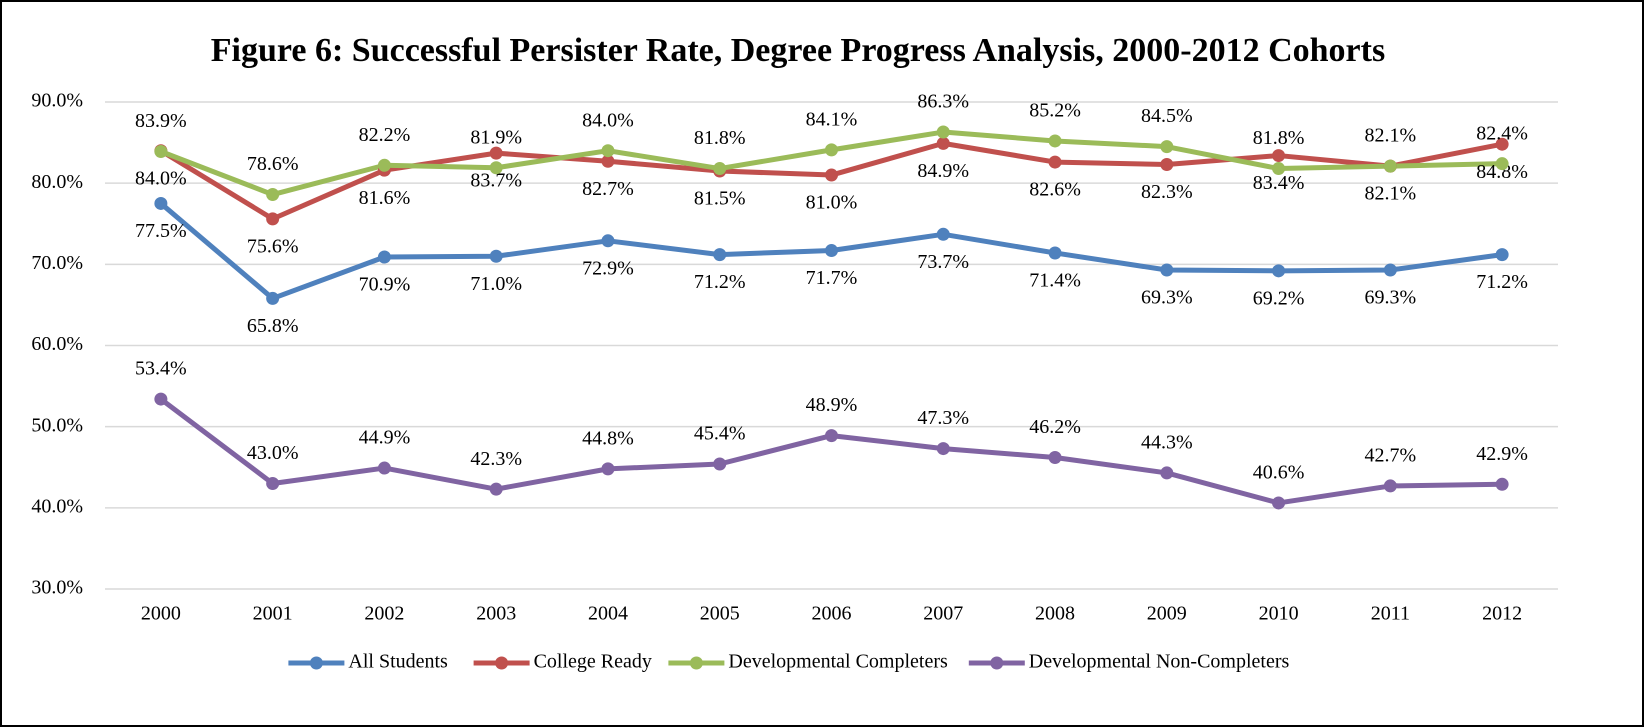 The height and width of the screenshot is (727, 1644). I want to click on data-label: 78.6%, so click(273, 164).